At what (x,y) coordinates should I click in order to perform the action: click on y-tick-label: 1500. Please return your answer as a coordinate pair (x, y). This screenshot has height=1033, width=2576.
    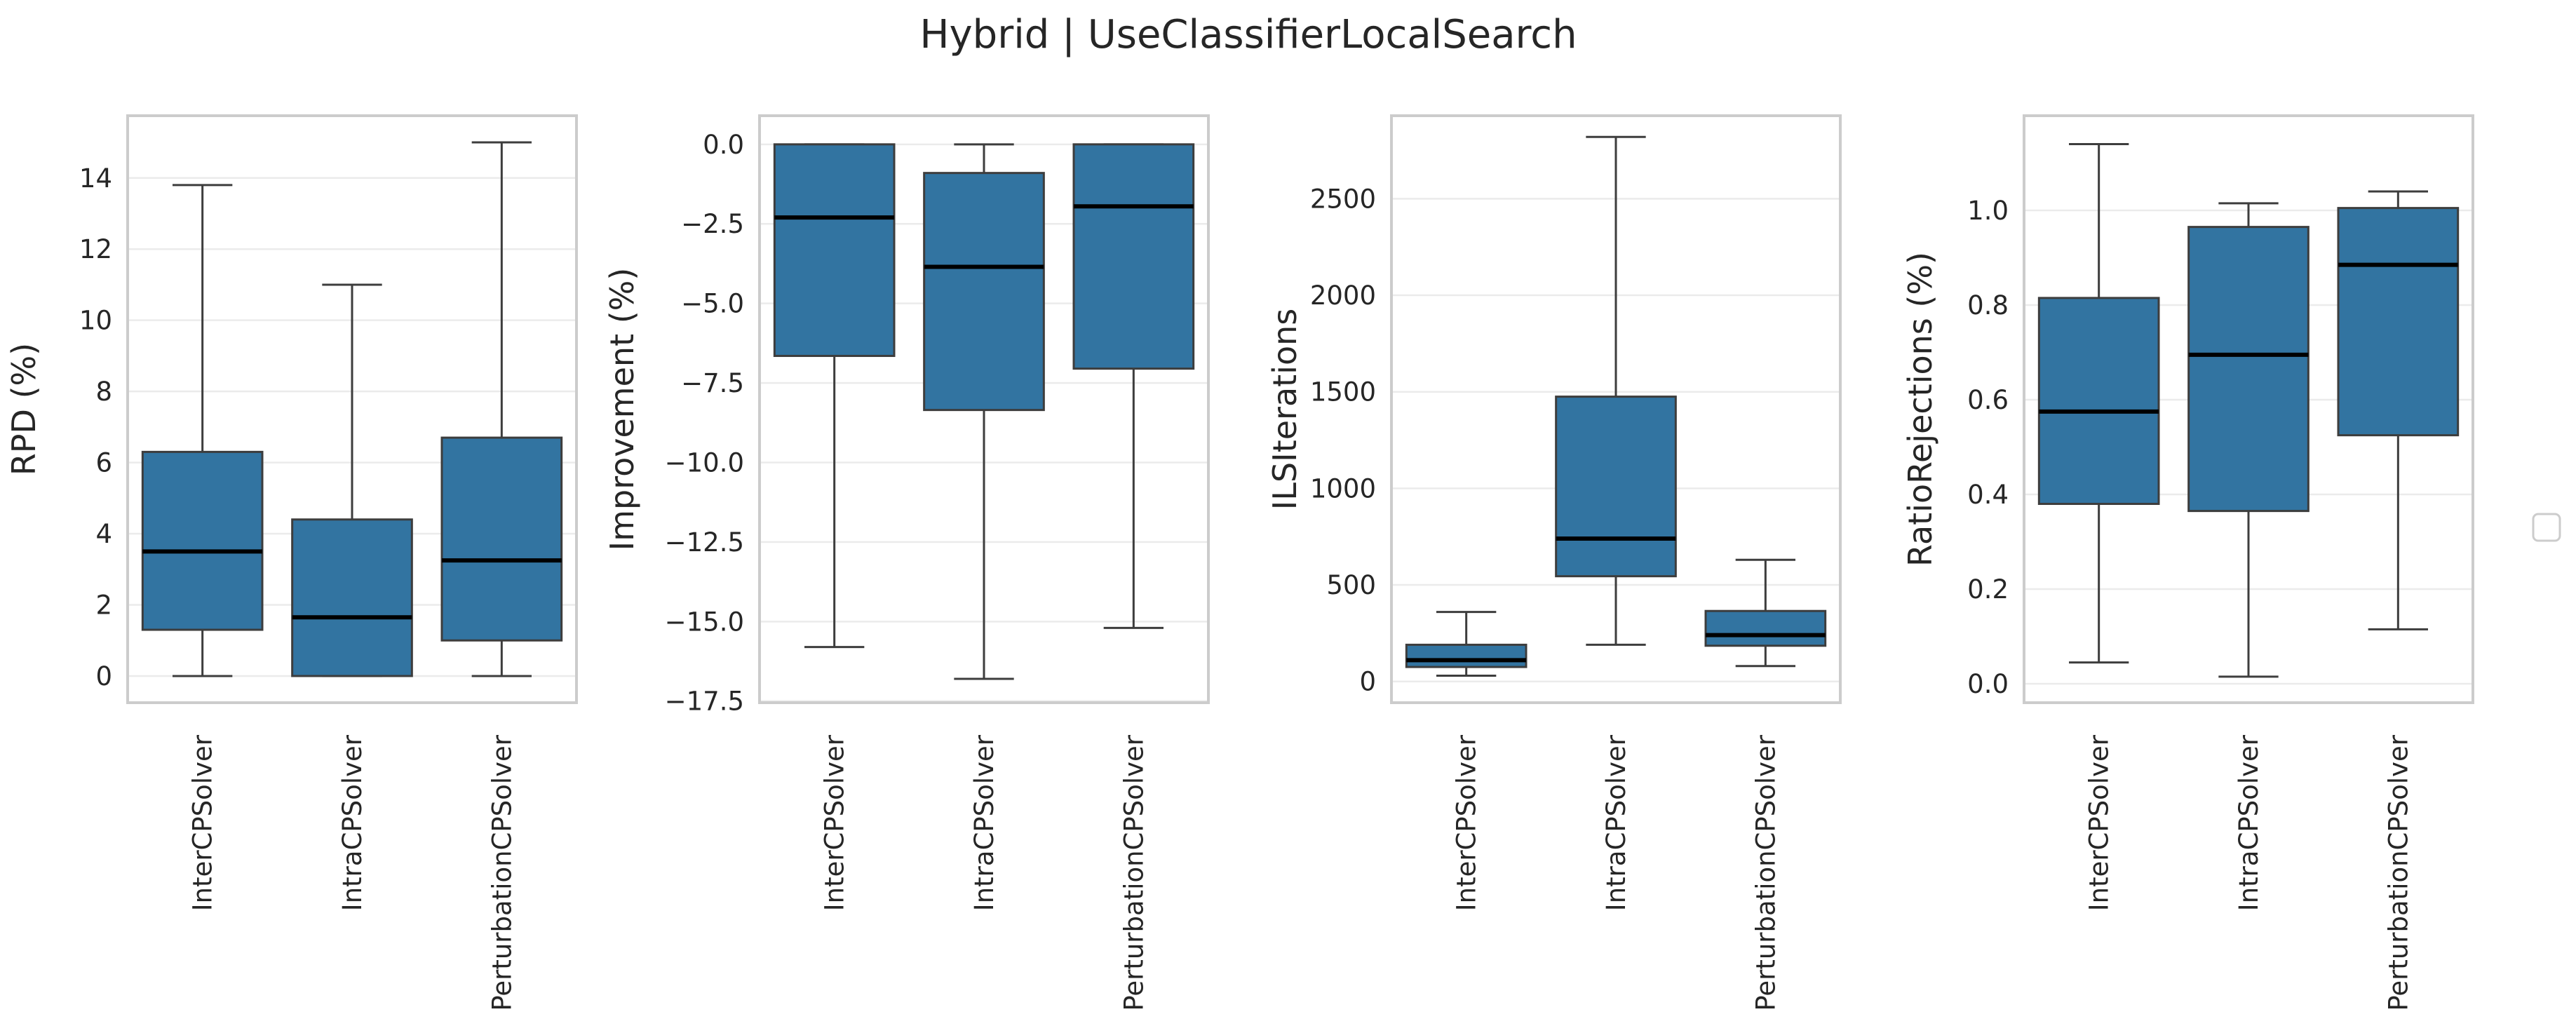
    Looking at the image, I should click on (1343, 392).